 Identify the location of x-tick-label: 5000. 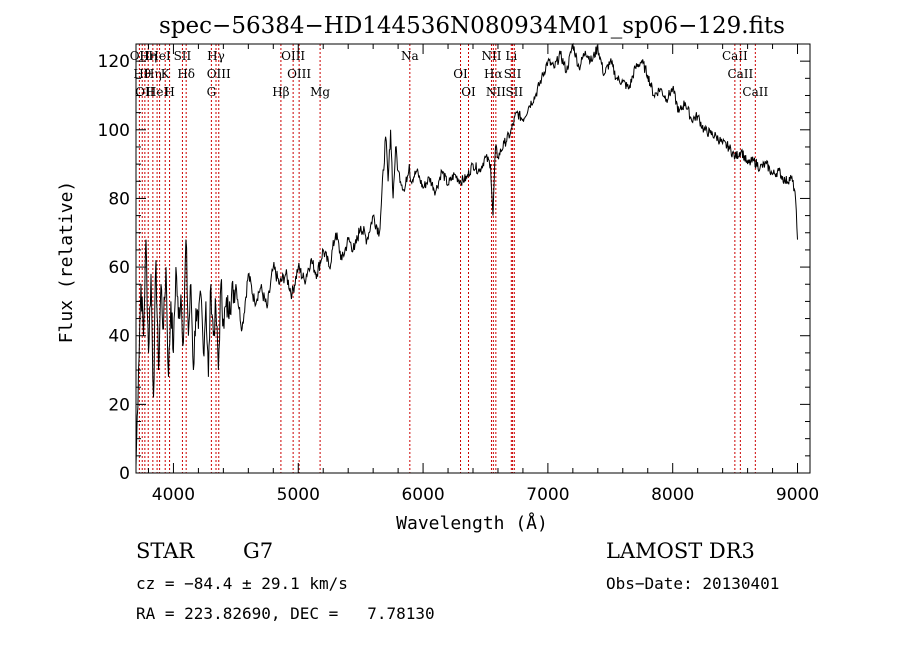
(298, 495).